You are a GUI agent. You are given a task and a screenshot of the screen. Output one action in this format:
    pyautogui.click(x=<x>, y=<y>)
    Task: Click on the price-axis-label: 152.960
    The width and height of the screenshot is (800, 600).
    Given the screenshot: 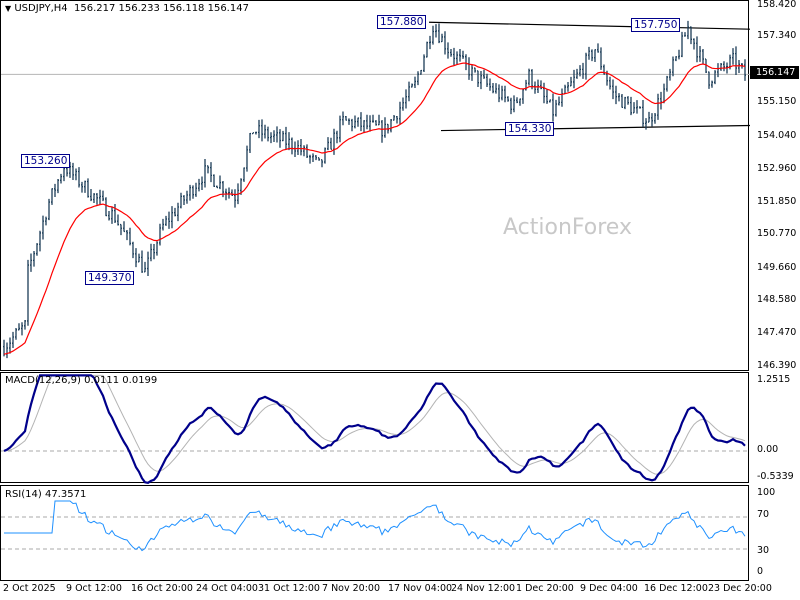 What is the action you would take?
    pyautogui.click(x=777, y=168)
    